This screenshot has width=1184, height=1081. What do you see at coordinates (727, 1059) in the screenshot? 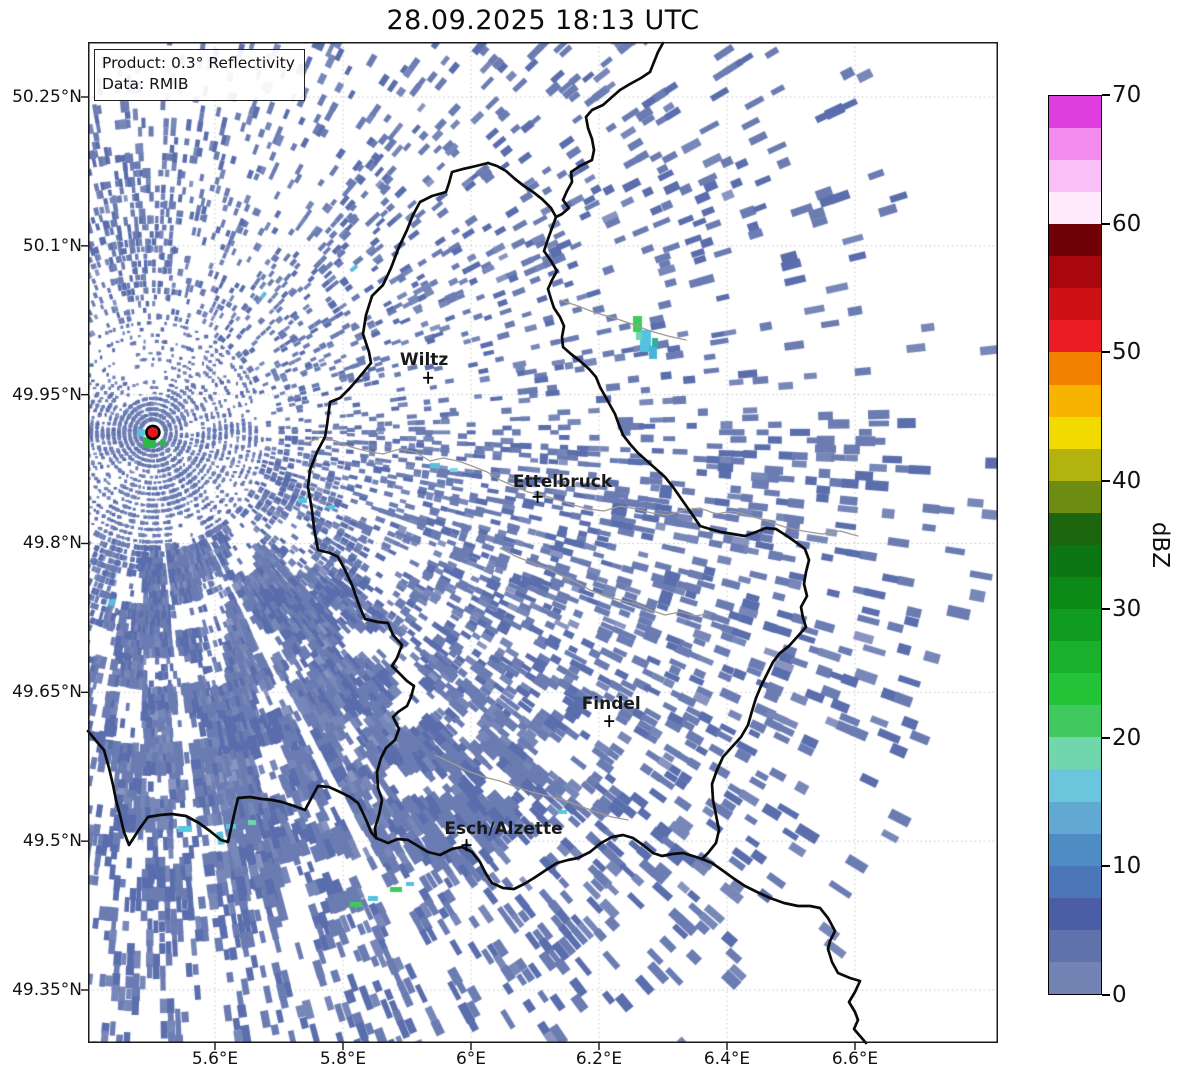
I see `x-axis-tick-label: 6.4°E` at bounding box center [727, 1059].